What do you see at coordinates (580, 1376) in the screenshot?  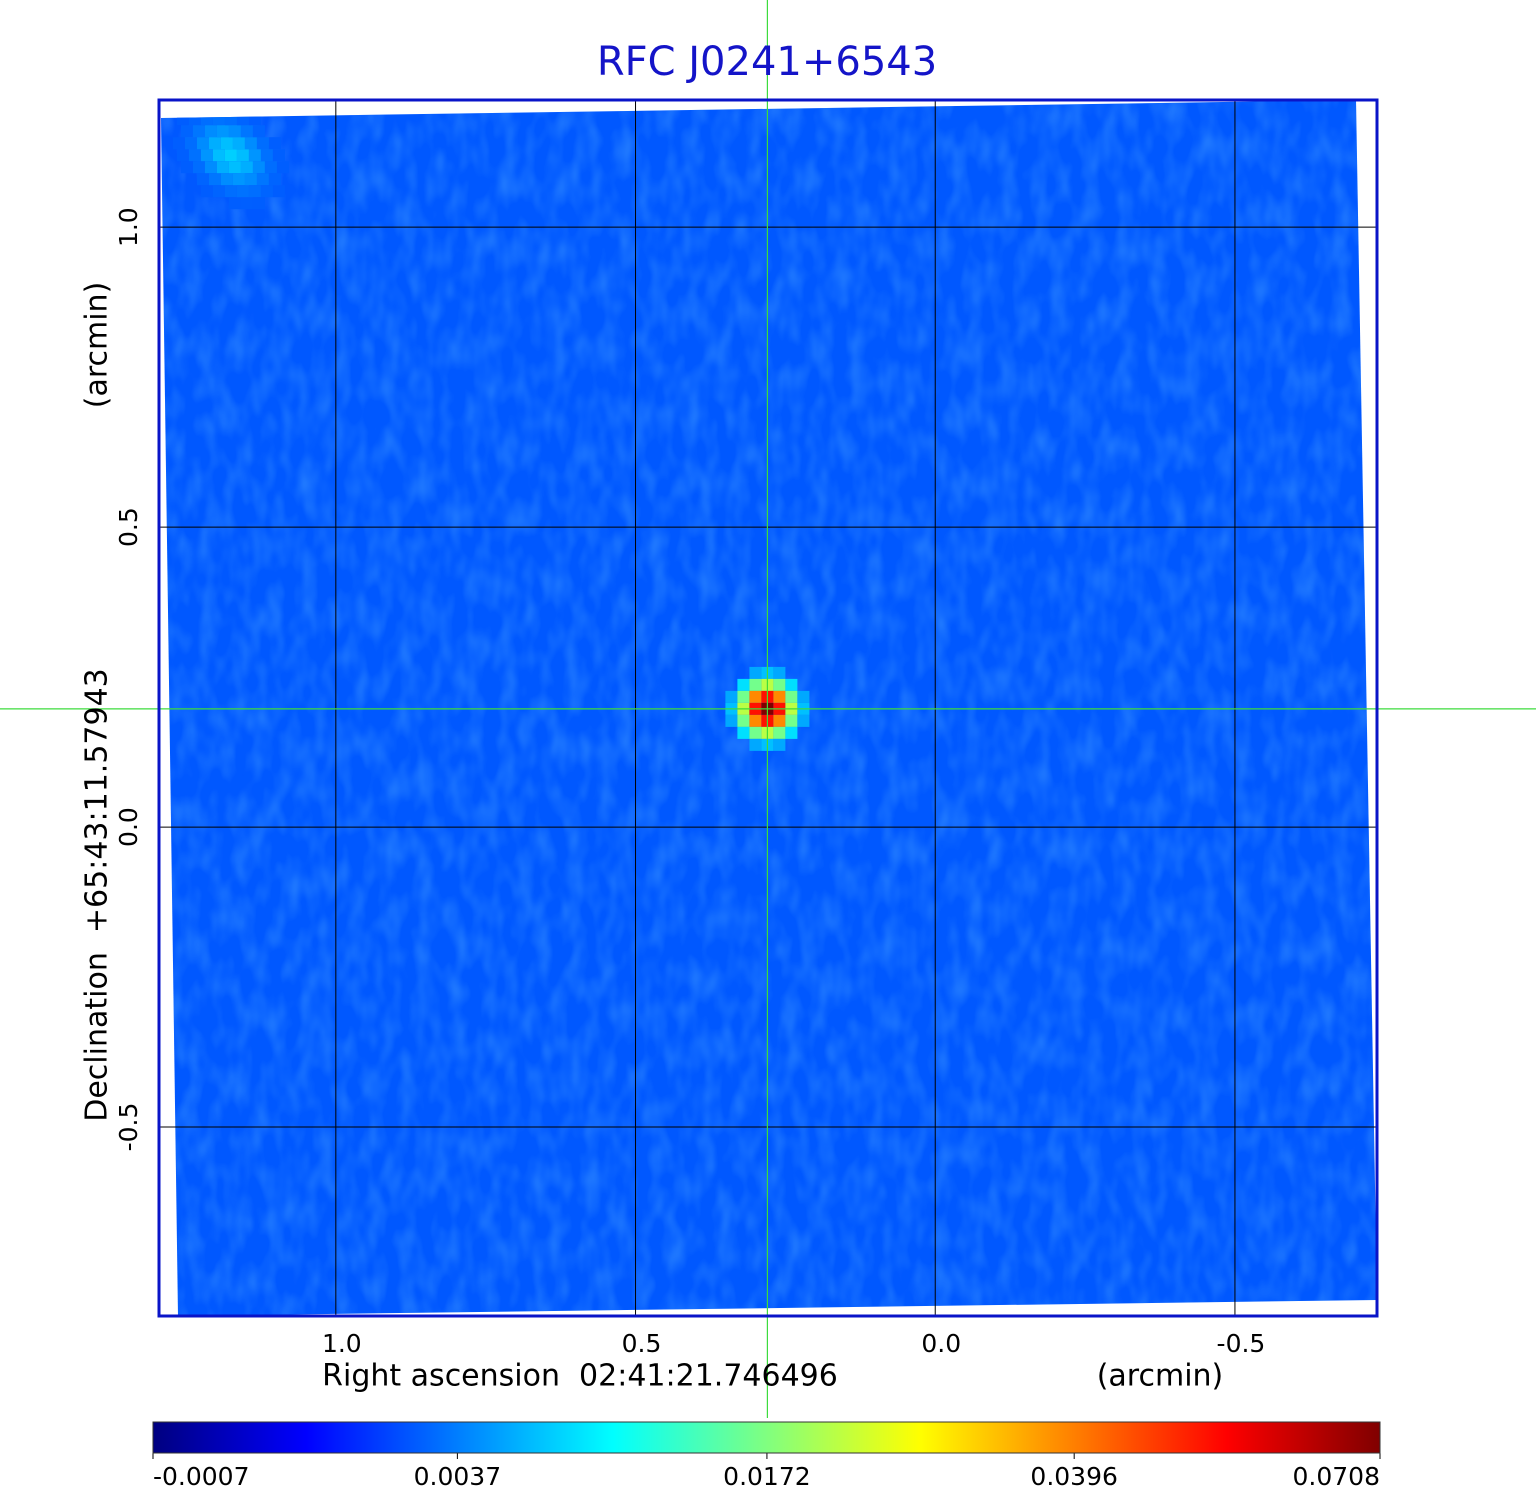 I see `x-axis-label: Right ascension 02:41:21.746496` at bounding box center [580, 1376].